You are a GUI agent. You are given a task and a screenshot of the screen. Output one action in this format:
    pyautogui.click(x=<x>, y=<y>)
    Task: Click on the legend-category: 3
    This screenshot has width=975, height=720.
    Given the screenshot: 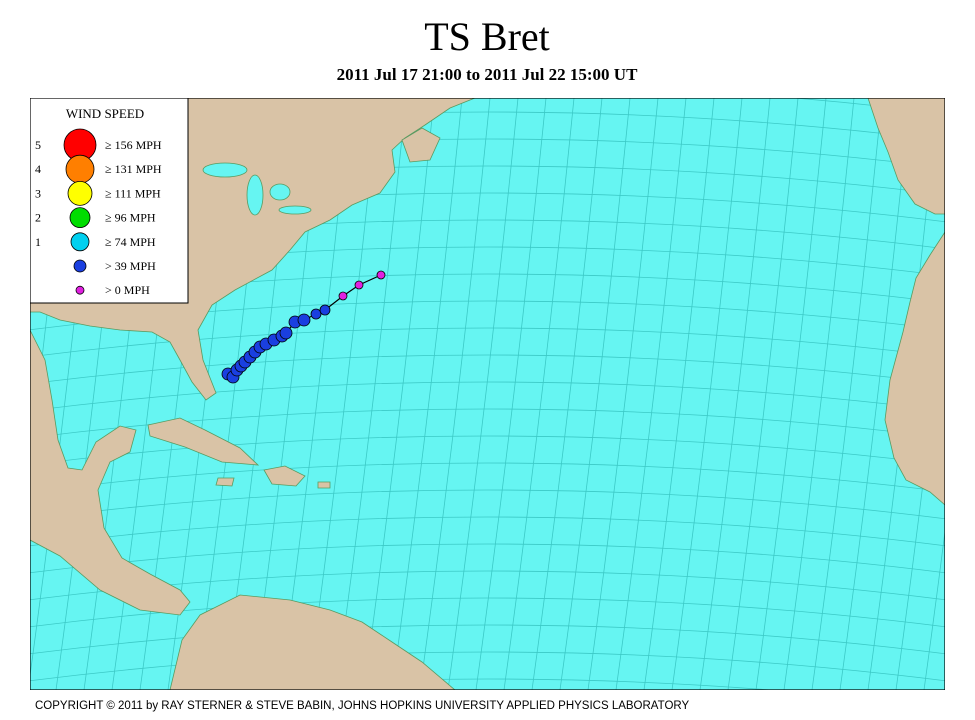 What is the action you would take?
    pyautogui.click(x=38, y=193)
    